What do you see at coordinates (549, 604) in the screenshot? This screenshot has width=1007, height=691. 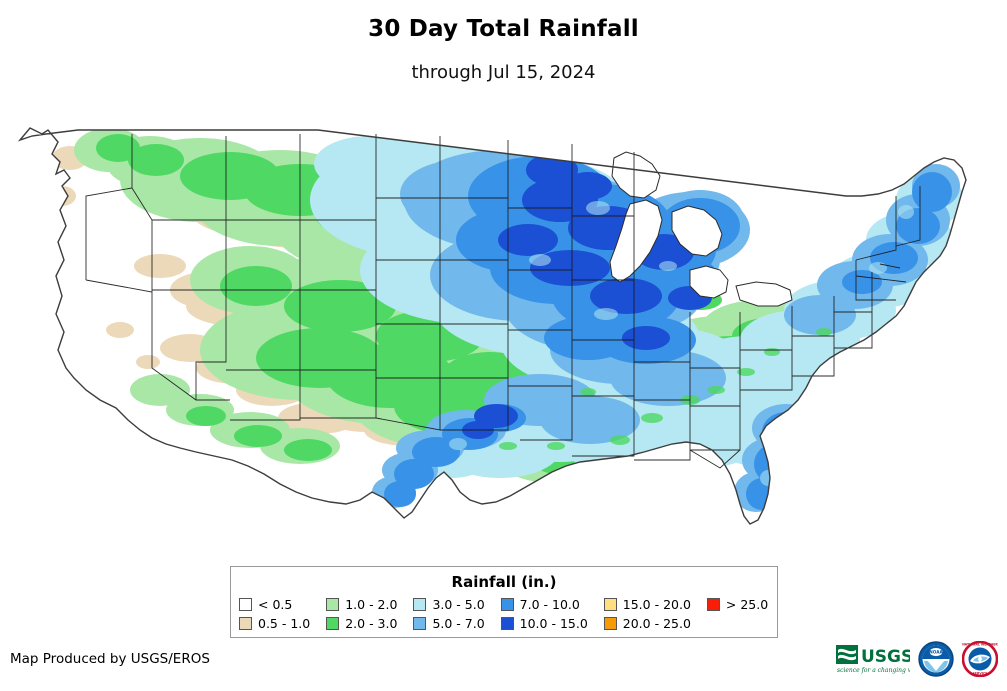 I see `legend-label: 7.0 - 10.0` at bounding box center [549, 604].